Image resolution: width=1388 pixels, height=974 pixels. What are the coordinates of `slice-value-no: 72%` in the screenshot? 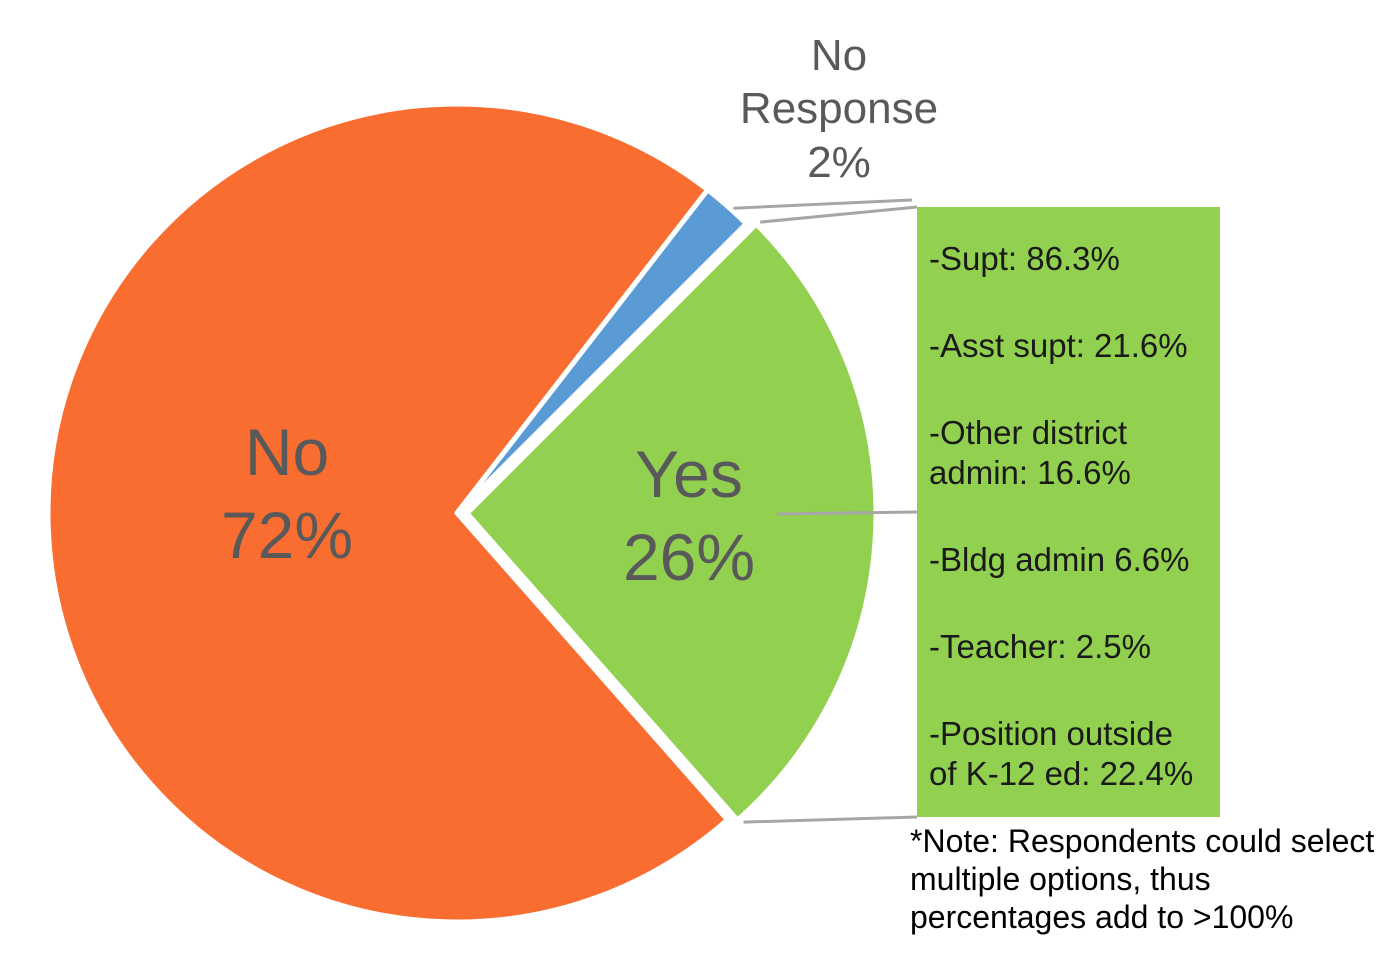 It's located at (287, 535).